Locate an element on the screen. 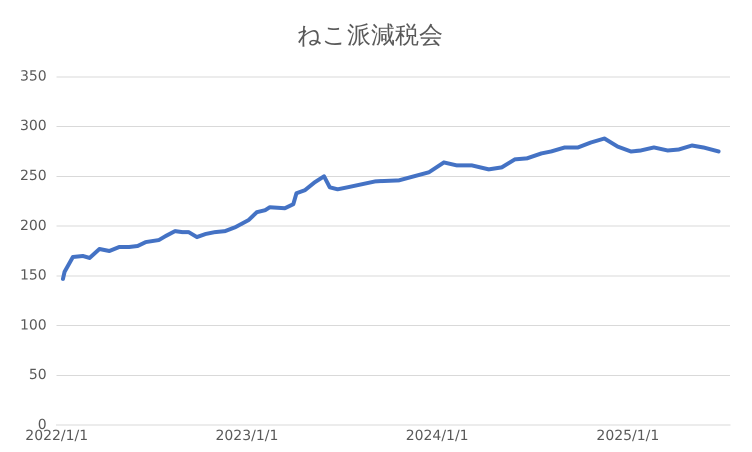 The width and height of the screenshot is (752, 452). x-tick-label: 2025/1/1 is located at coordinates (628, 436).